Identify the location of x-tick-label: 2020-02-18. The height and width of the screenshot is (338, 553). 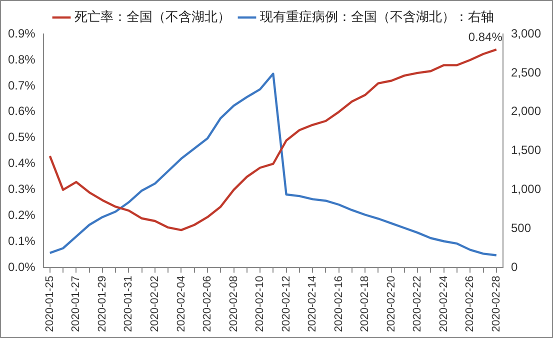
(365, 304).